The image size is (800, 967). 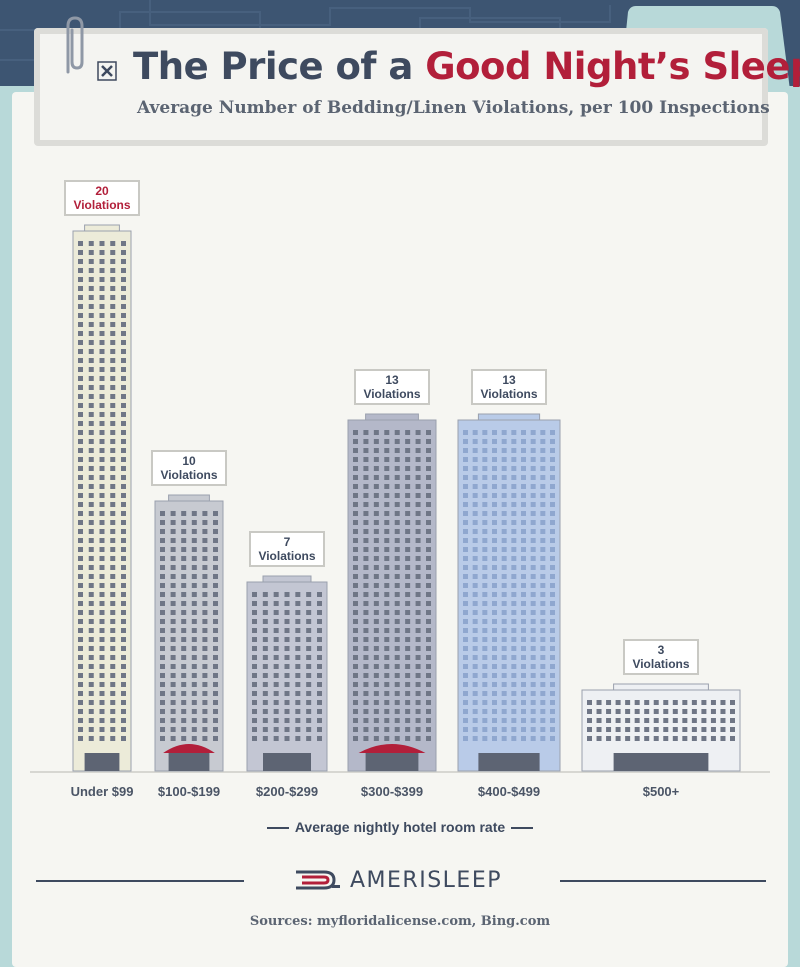 What do you see at coordinates (102, 498) in the screenshot?
I see `bar-building` at bounding box center [102, 498].